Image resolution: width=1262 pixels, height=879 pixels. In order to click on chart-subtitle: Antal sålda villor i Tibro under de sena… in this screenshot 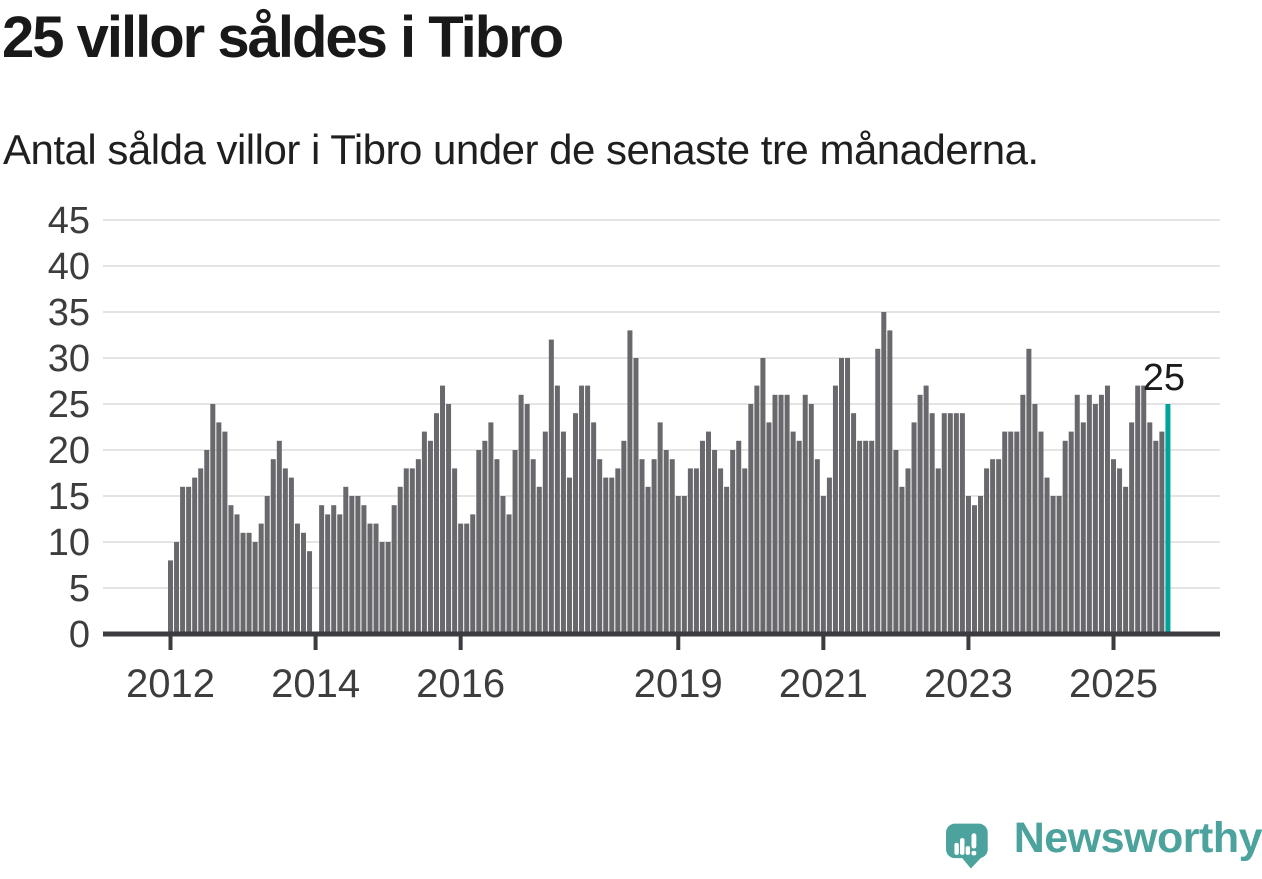, I will do `click(521, 149)`.